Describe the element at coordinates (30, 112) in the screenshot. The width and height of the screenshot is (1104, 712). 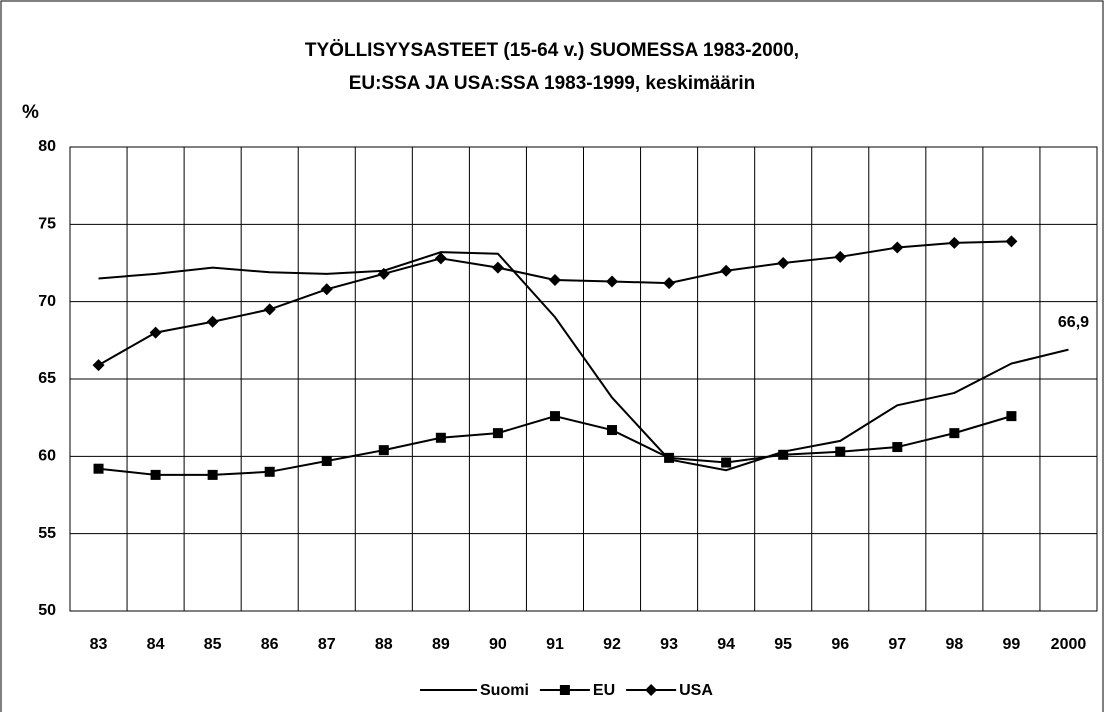
I see `y-axis-label: %` at that location.